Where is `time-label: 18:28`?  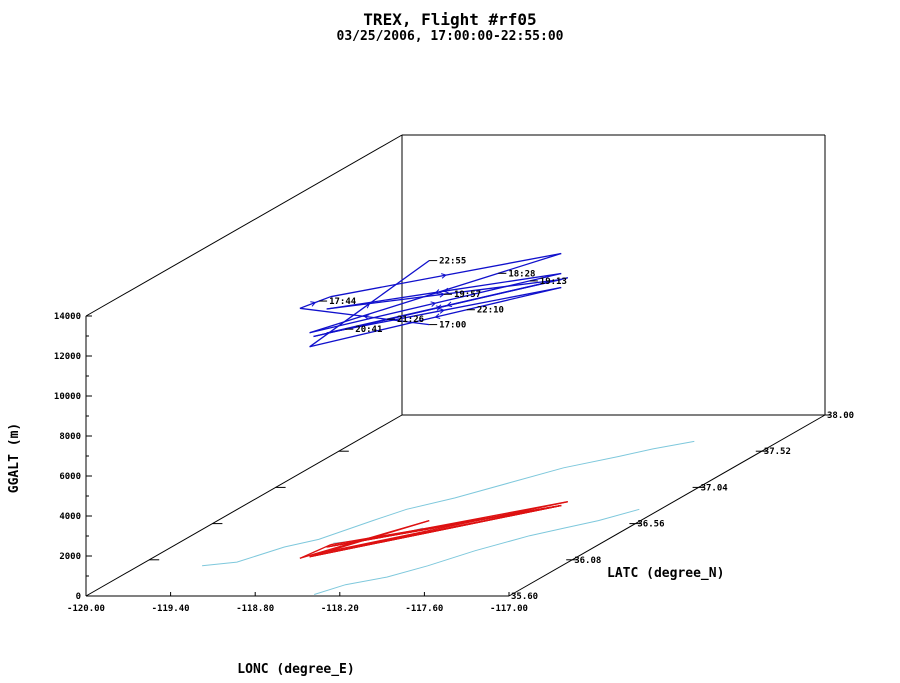 time-label: 18:28 is located at coordinates (521, 274).